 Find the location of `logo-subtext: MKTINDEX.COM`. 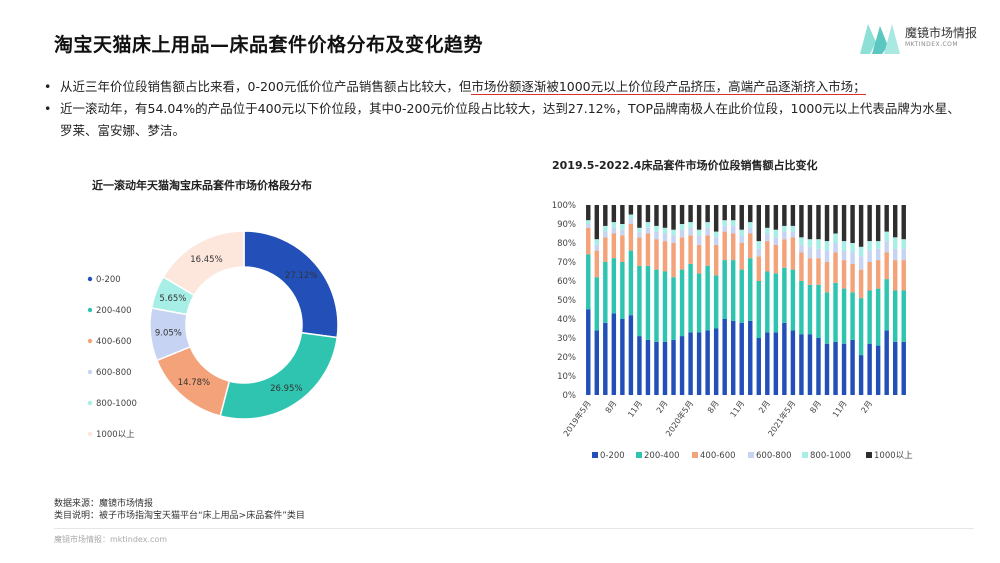

logo-subtext: MKTINDEX.COM is located at coordinates (932, 44).